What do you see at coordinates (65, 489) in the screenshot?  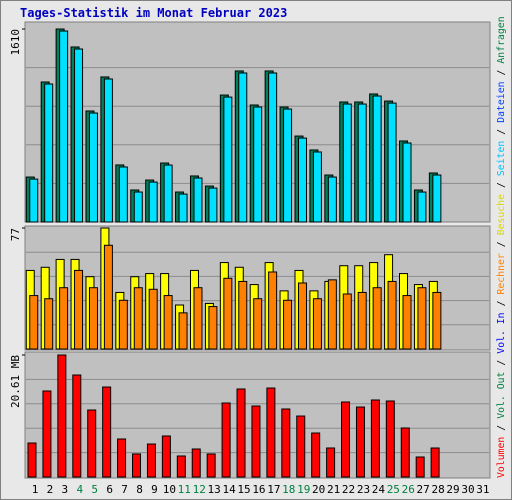 I see `x-tick-label: 3` at bounding box center [65, 489].